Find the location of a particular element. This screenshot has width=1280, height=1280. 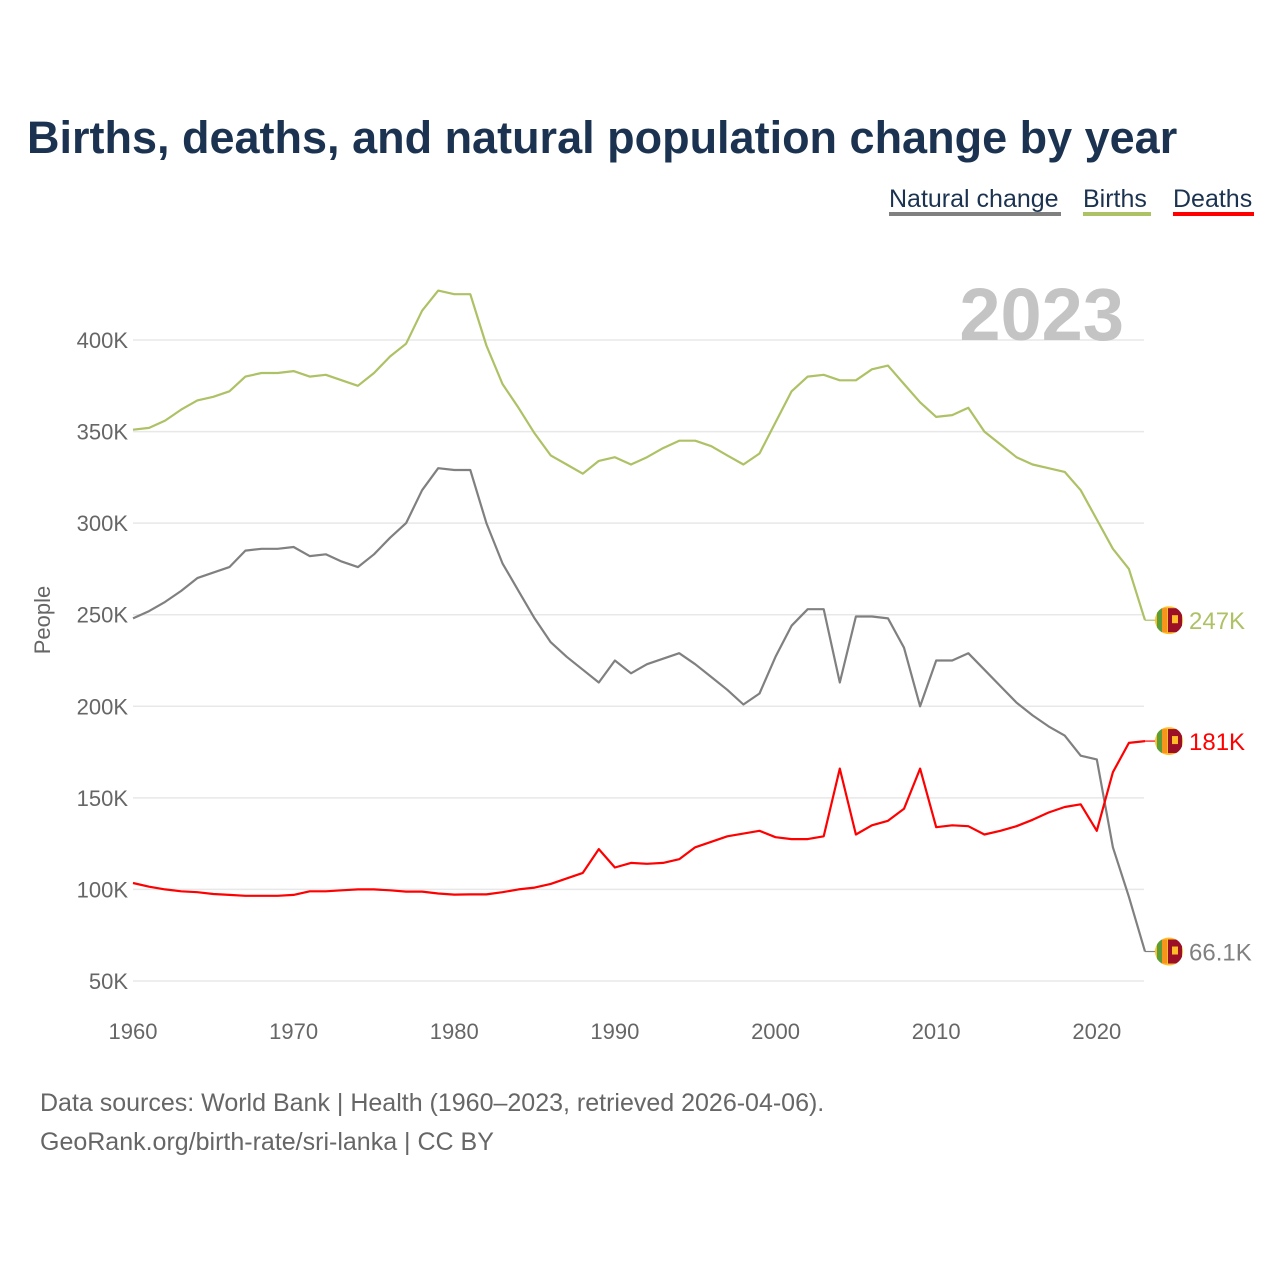

x-tick-label: 1980 is located at coordinates (454, 1031).